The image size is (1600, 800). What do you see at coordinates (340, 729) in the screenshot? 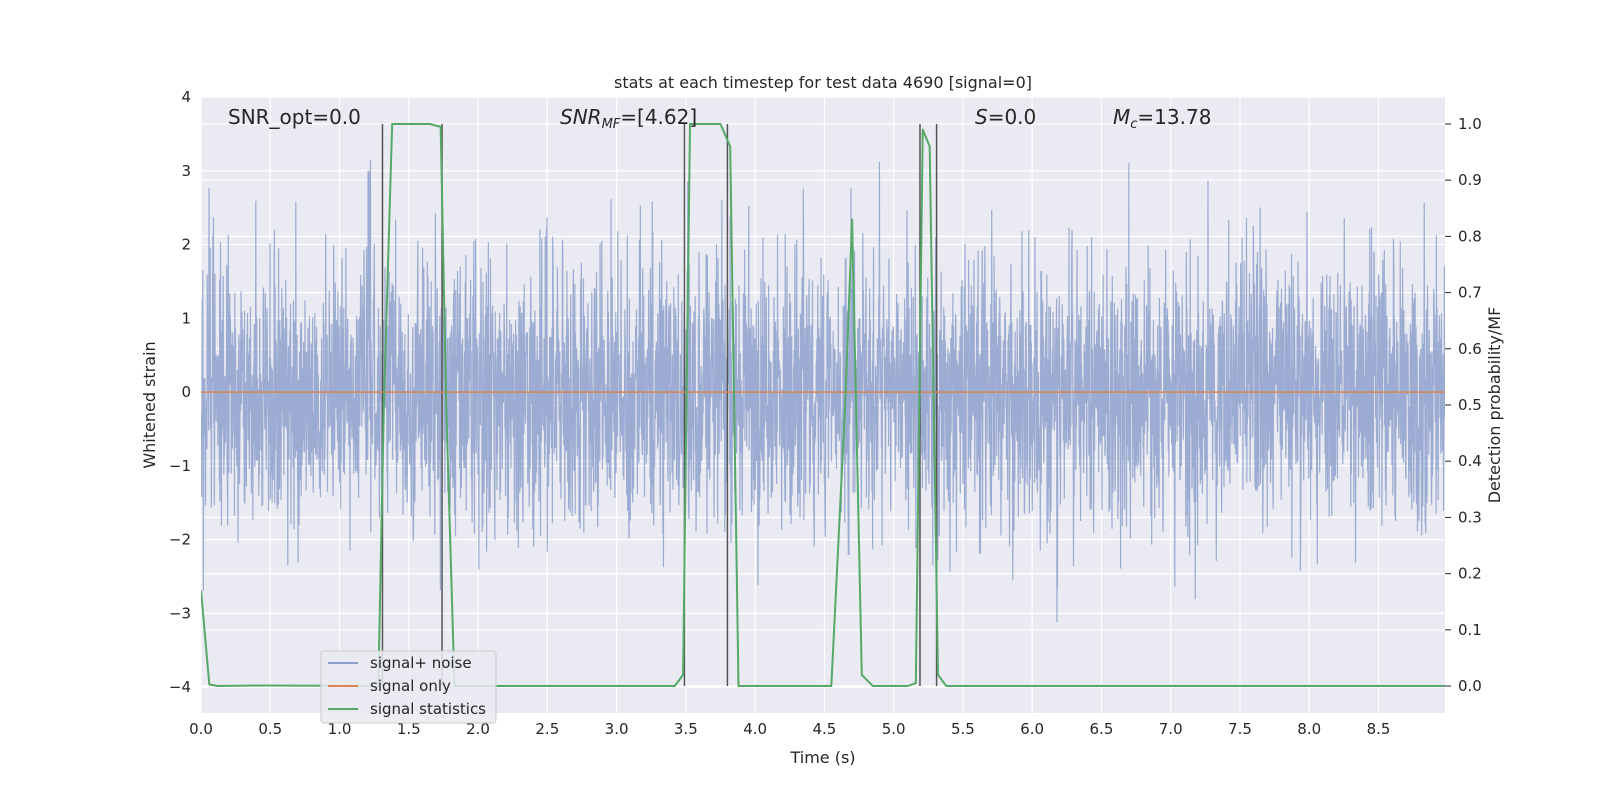
I see `x-tick-label: 1.0` at bounding box center [340, 729].